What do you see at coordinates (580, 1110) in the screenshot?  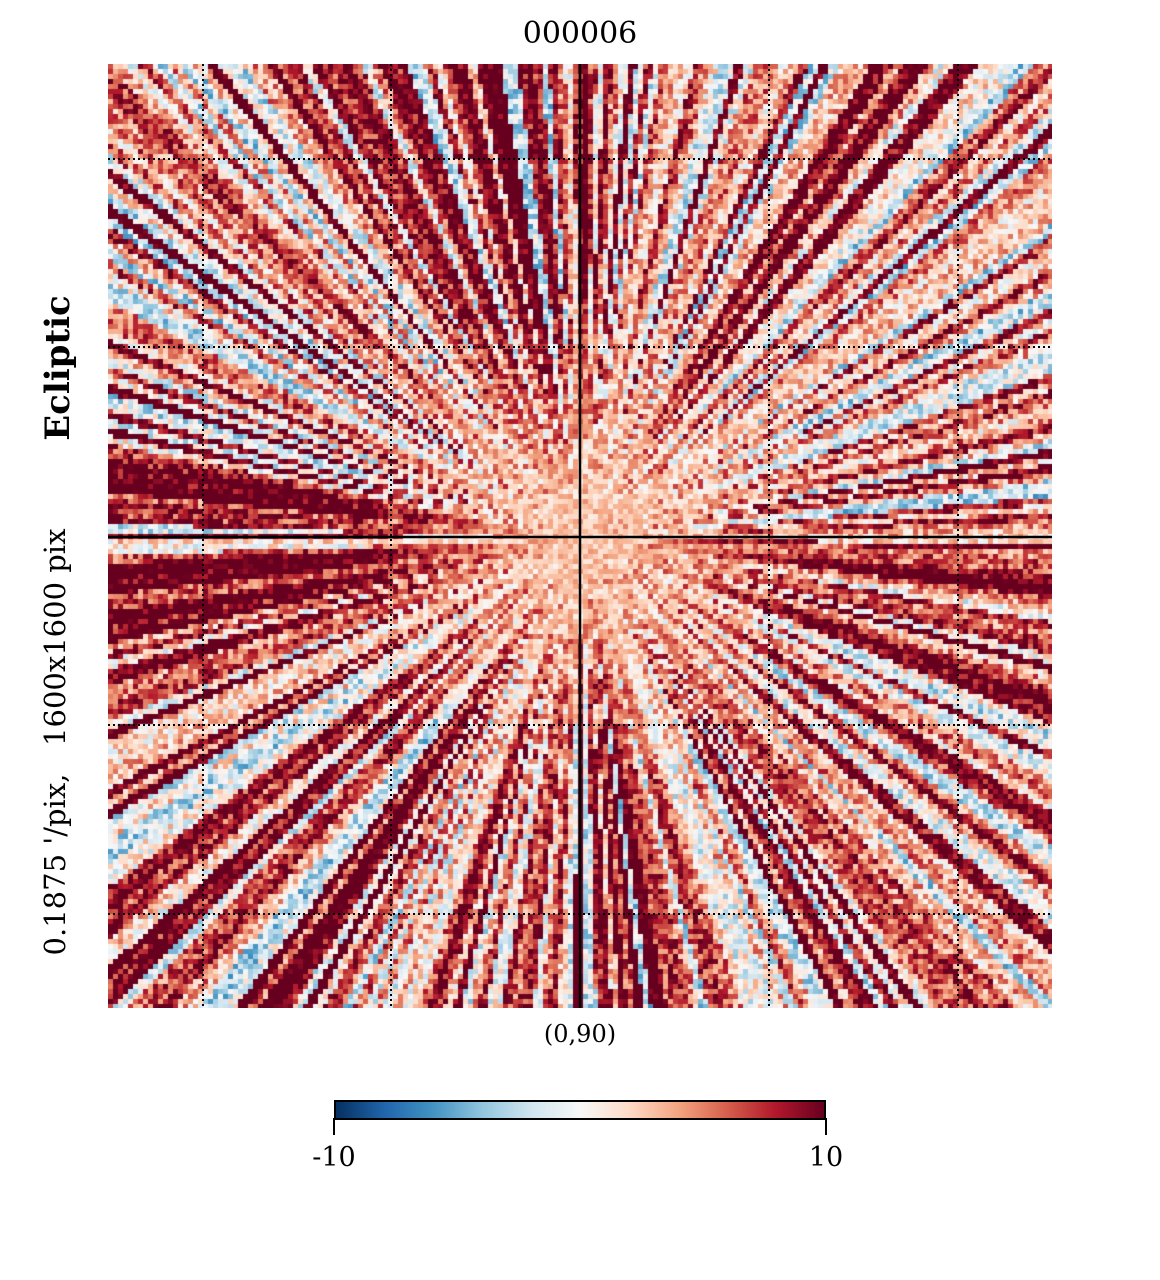 I see `colorbar` at bounding box center [580, 1110].